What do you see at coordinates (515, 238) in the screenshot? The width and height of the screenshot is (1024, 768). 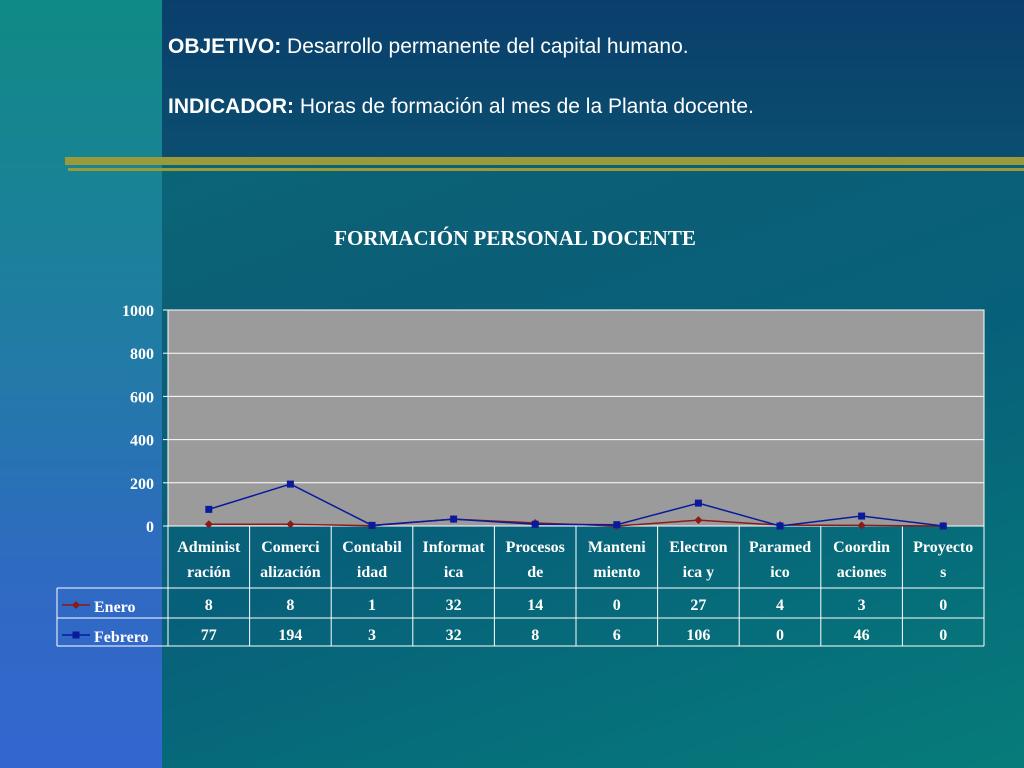 I see `chart-title: FORMACIÓN PERSONAL DOCENTE` at bounding box center [515, 238].